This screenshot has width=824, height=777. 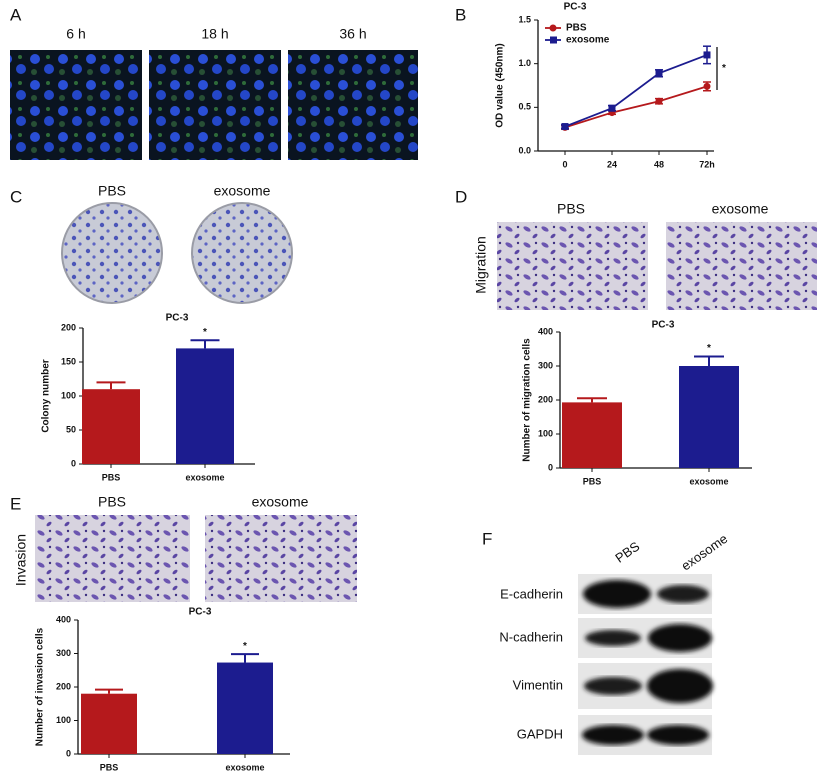 What do you see at coordinates (75, 34) in the screenshot?
I see `image-label: 6 h` at bounding box center [75, 34].